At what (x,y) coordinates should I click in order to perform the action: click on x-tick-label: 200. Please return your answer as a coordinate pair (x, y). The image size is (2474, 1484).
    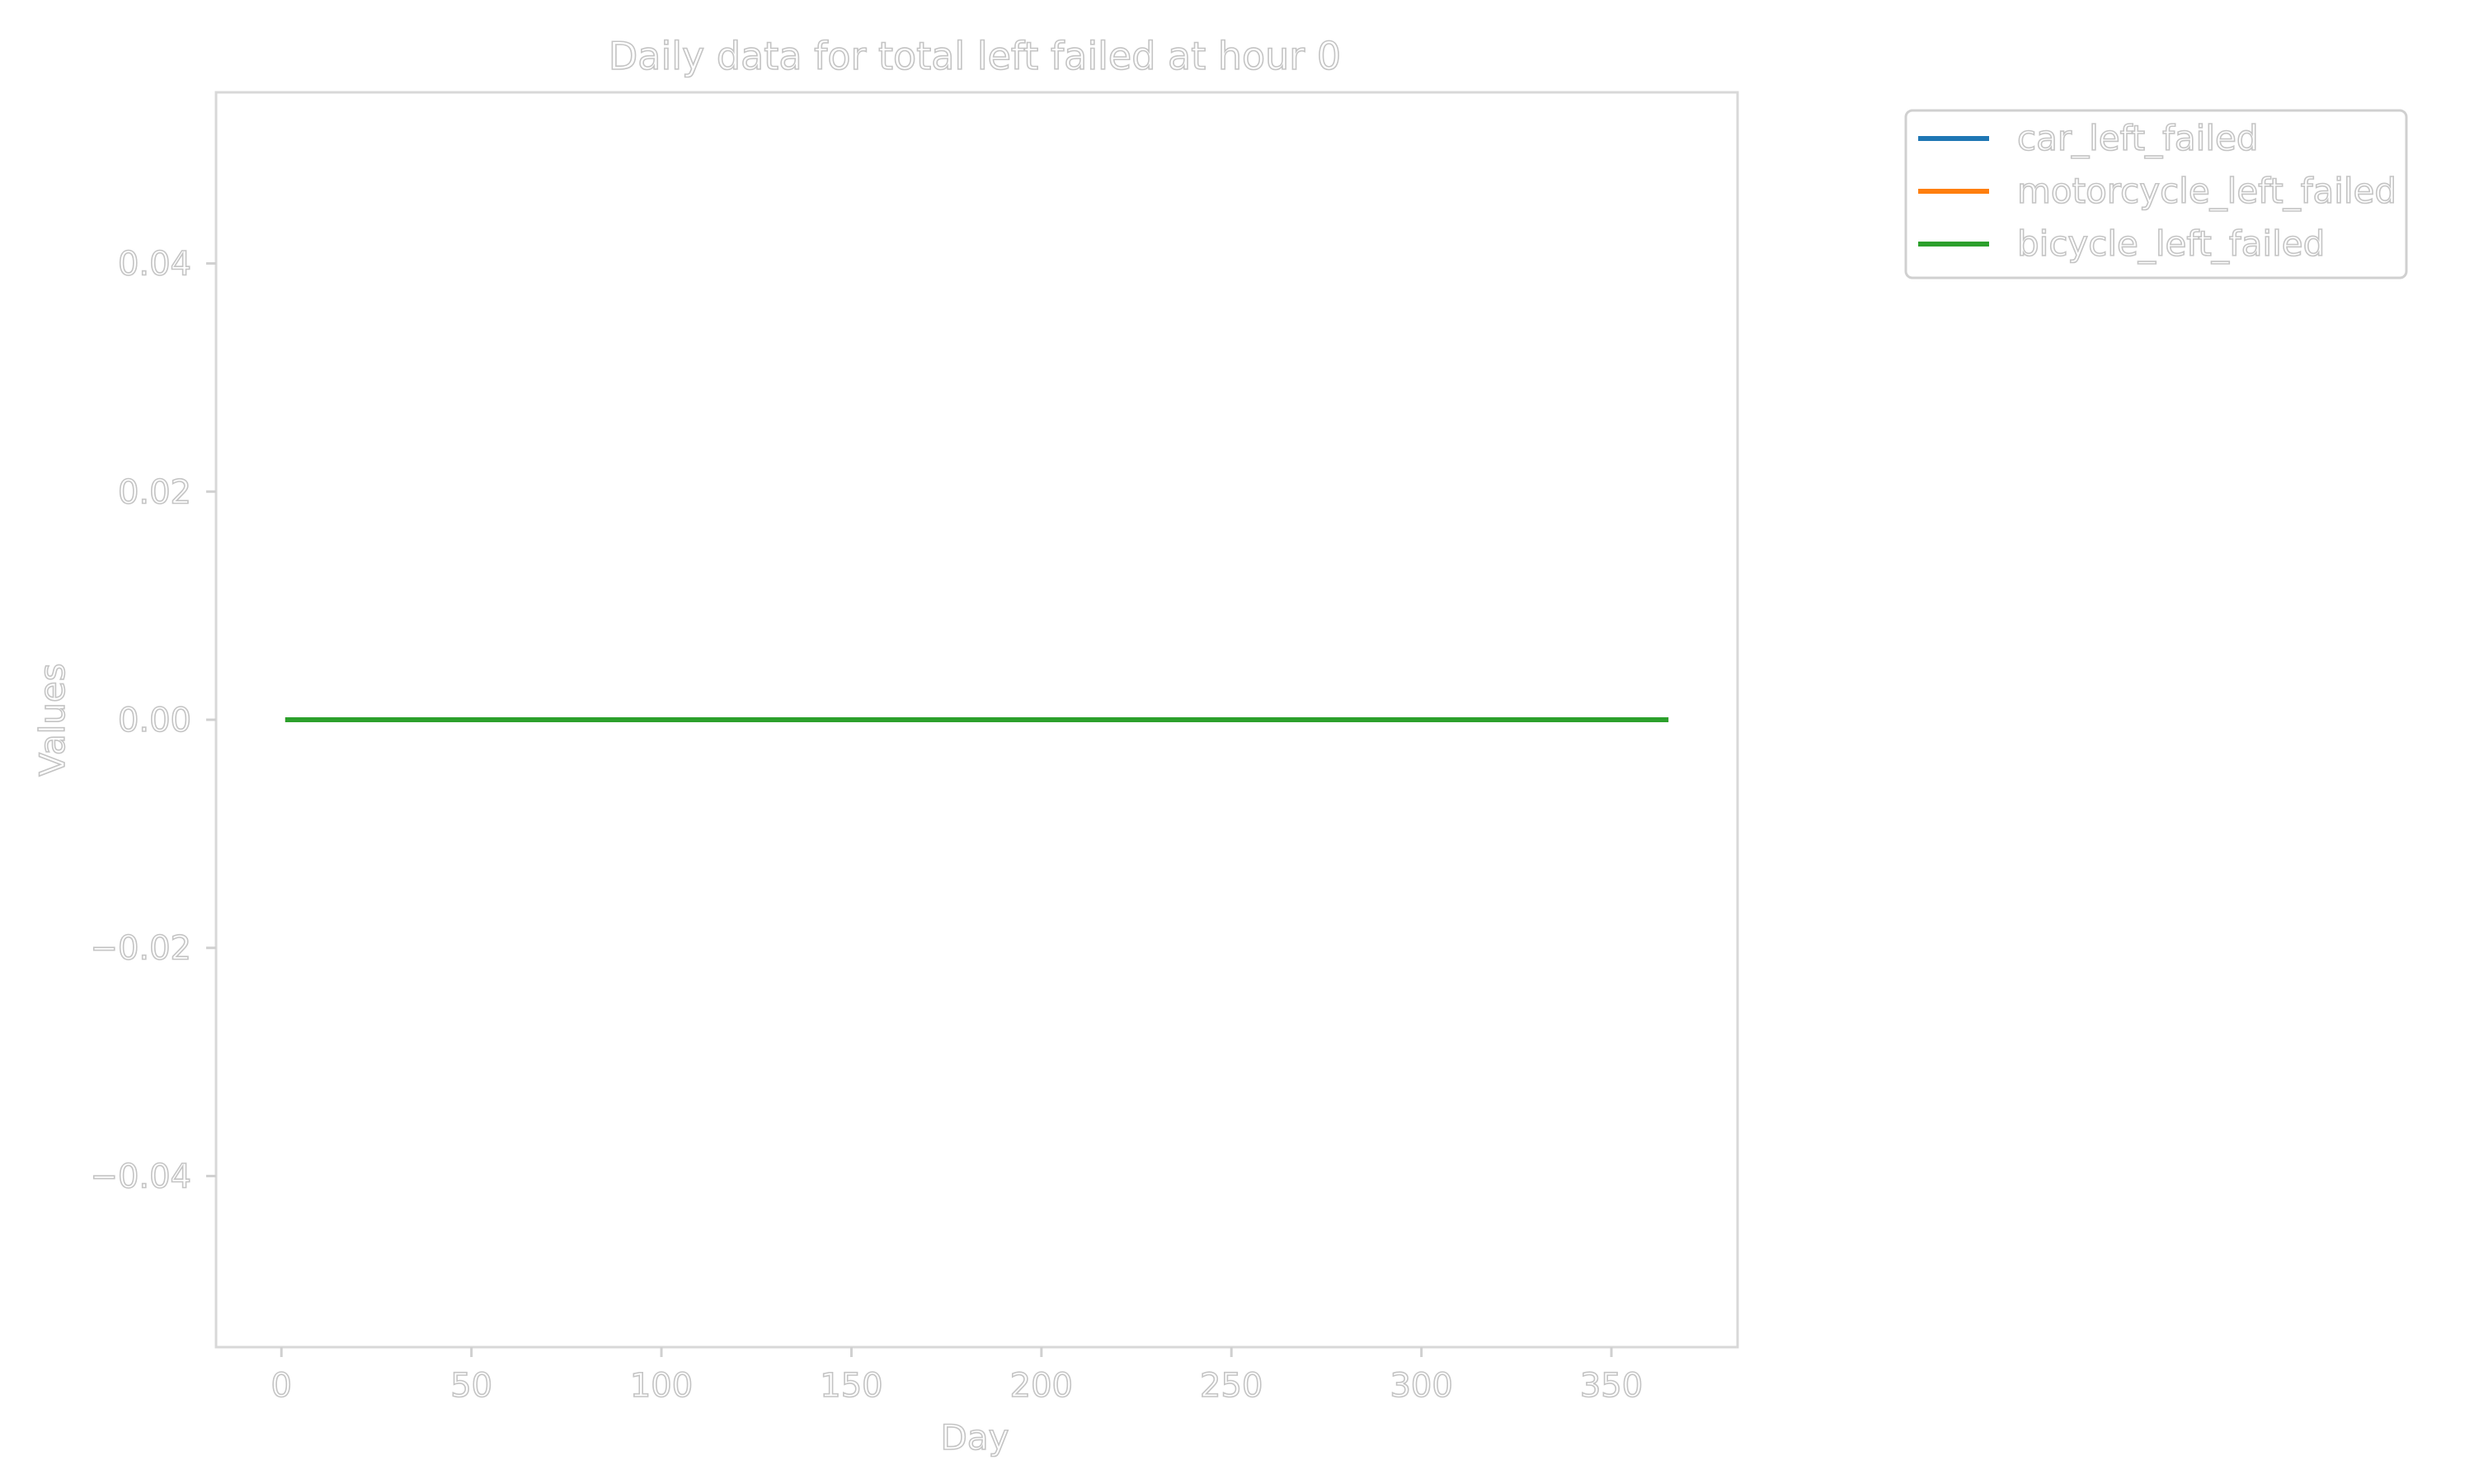
    Looking at the image, I should click on (1041, 1386).